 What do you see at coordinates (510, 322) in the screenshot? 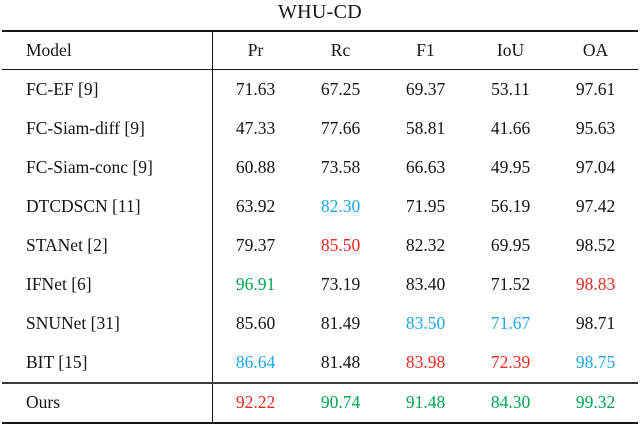
I see `metric-value-iou: 71.67` at bounding box center [510, 322].